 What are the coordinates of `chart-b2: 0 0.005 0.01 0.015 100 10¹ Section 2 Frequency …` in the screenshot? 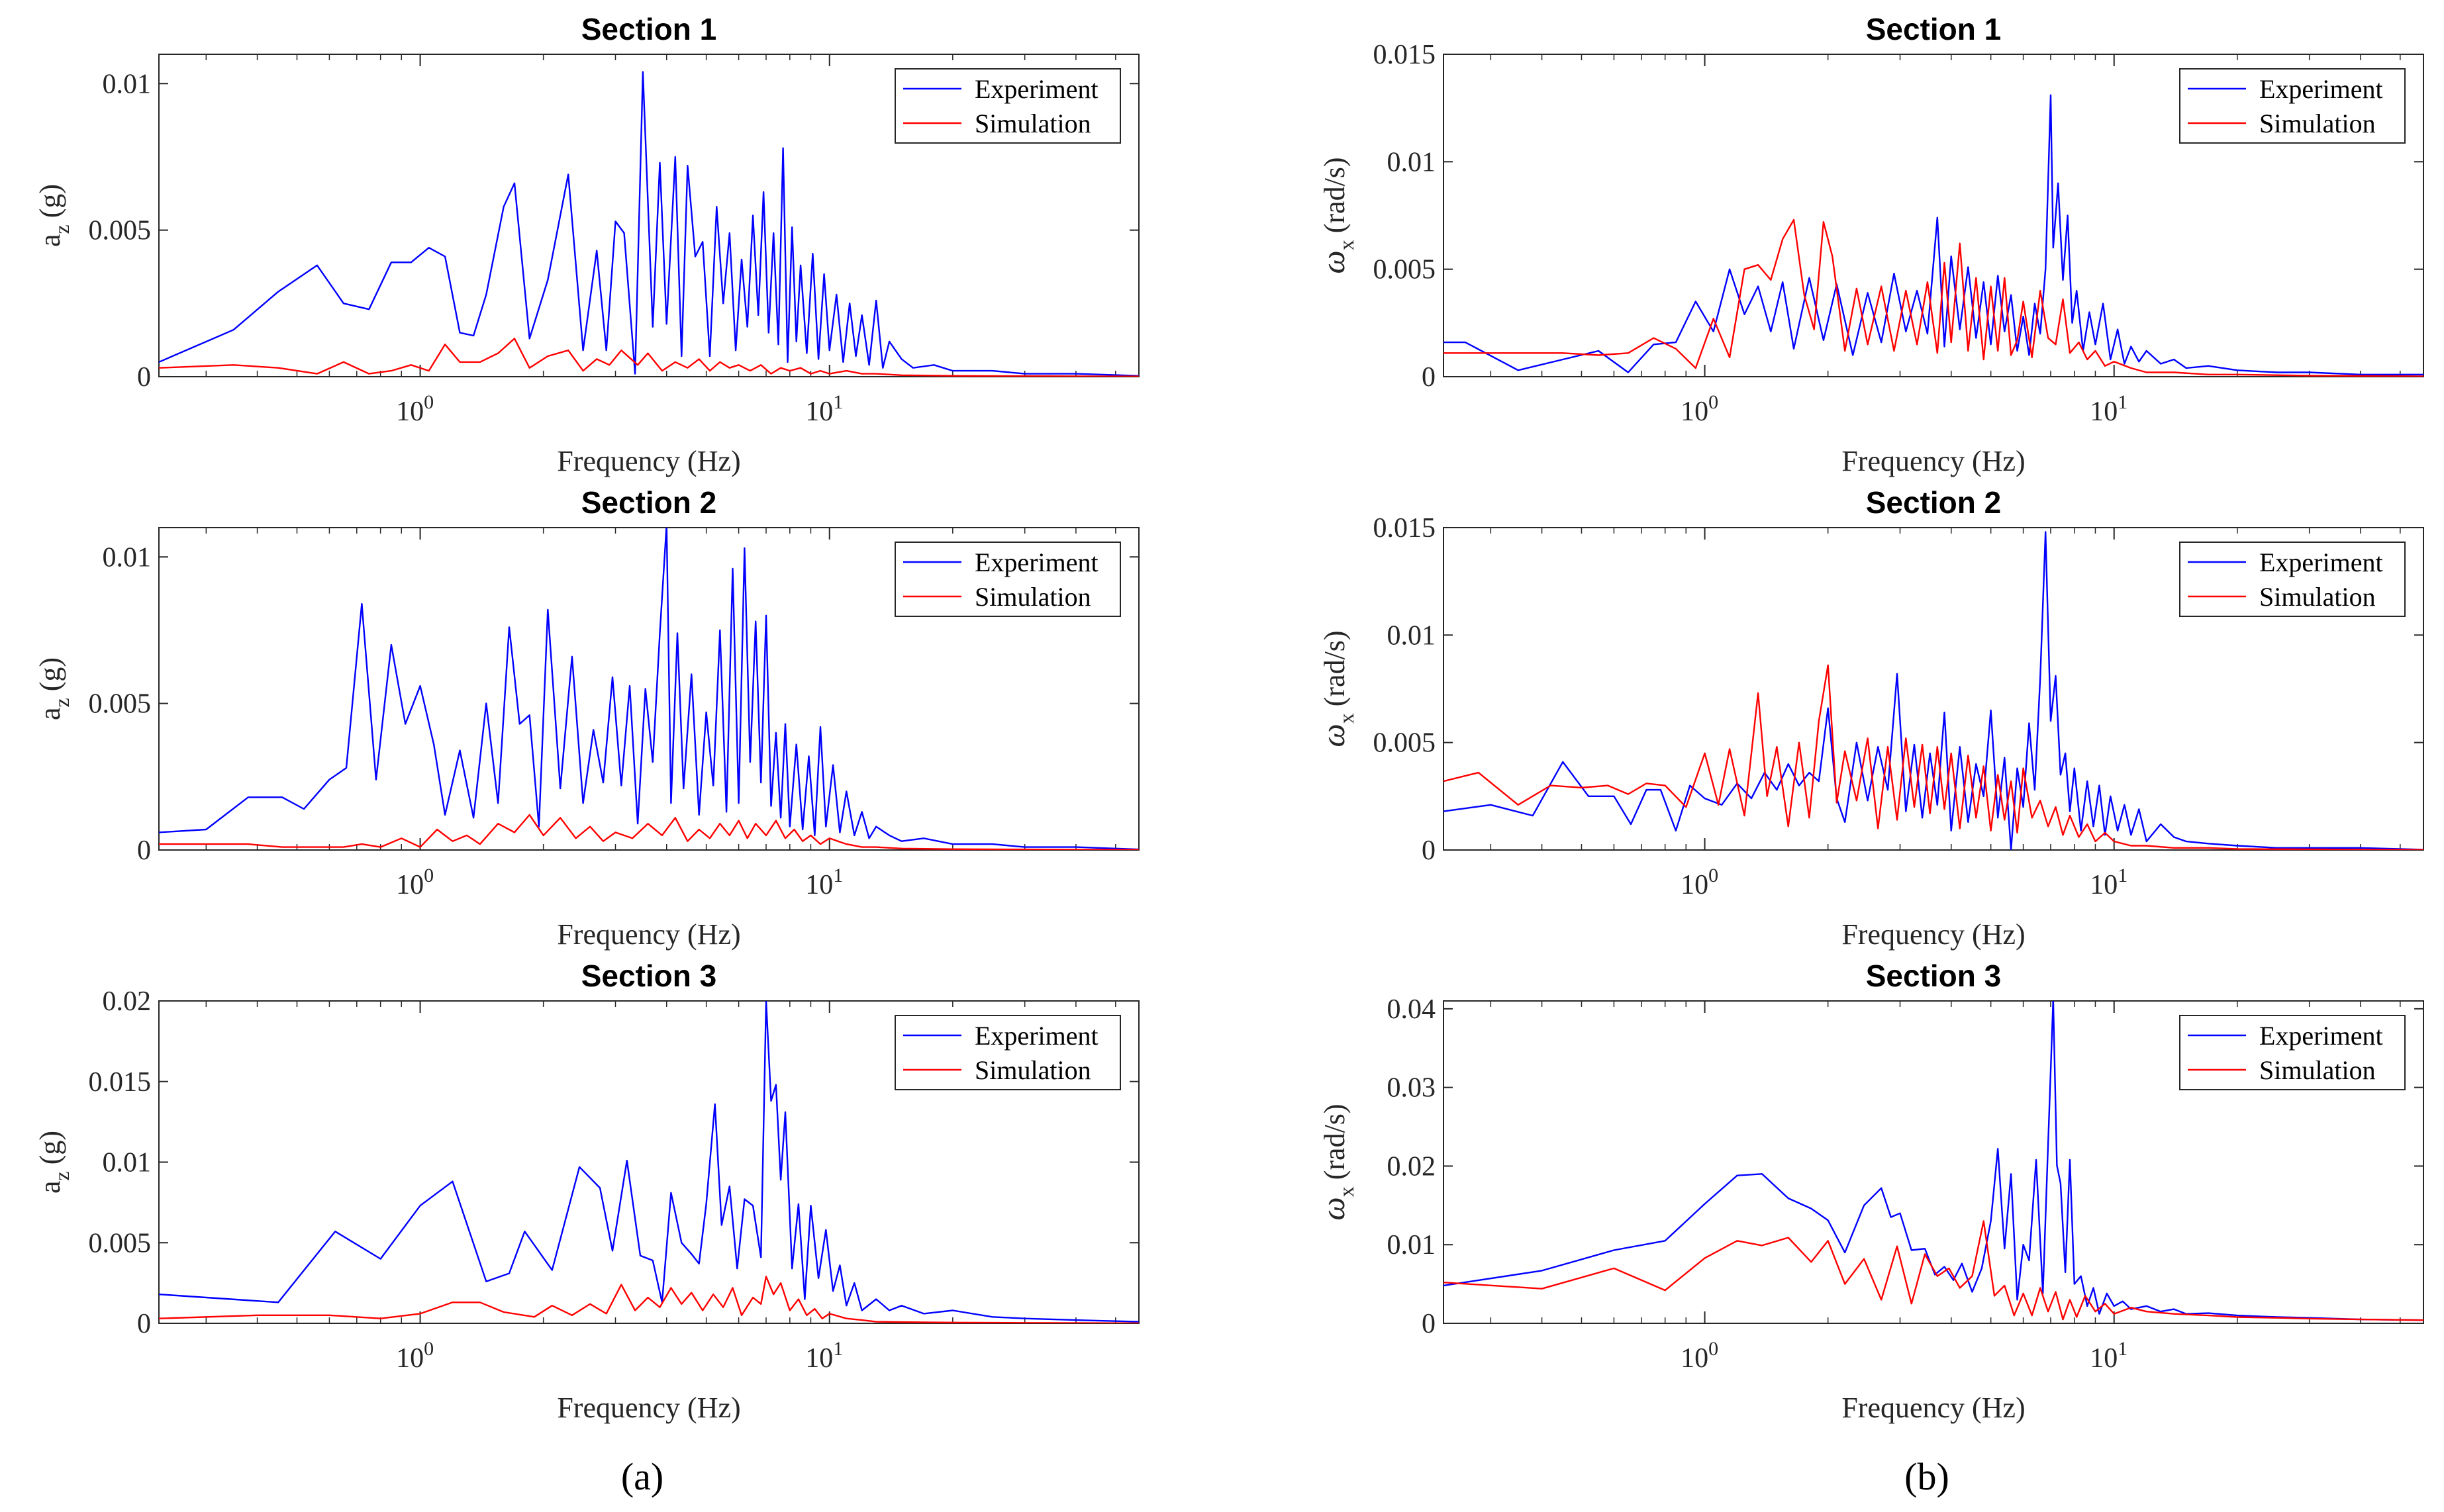 It's located at (1869, 718).